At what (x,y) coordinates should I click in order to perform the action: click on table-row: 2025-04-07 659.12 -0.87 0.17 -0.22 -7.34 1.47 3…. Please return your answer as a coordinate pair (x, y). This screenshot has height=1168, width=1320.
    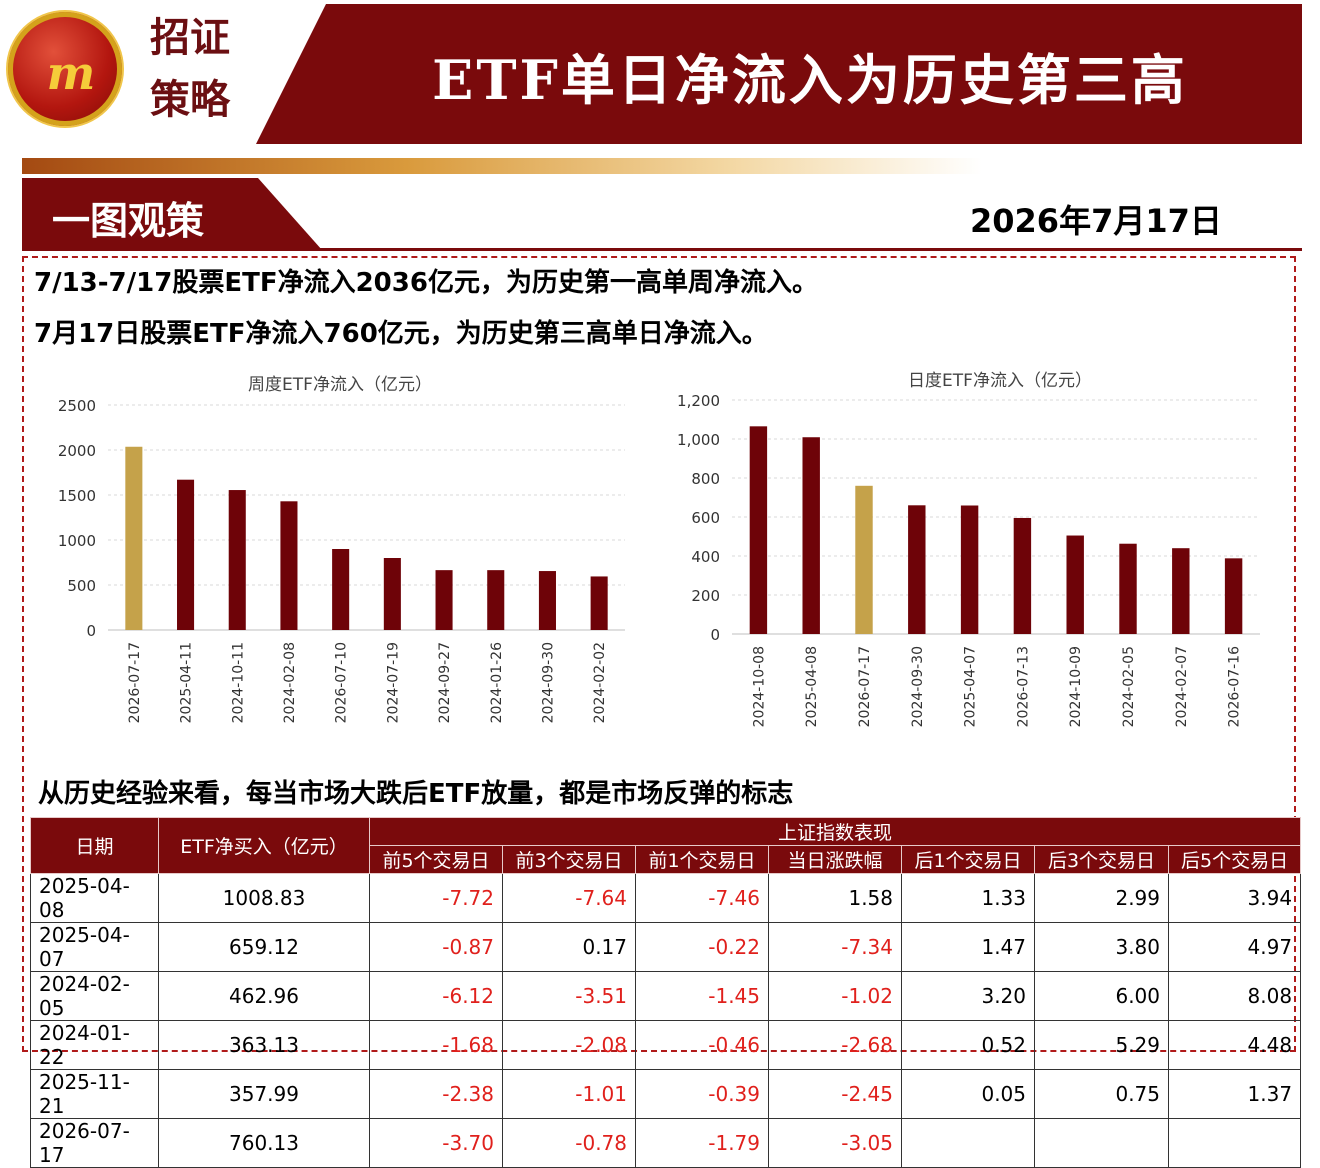
    Looking at the image, I should click on (666, 947).